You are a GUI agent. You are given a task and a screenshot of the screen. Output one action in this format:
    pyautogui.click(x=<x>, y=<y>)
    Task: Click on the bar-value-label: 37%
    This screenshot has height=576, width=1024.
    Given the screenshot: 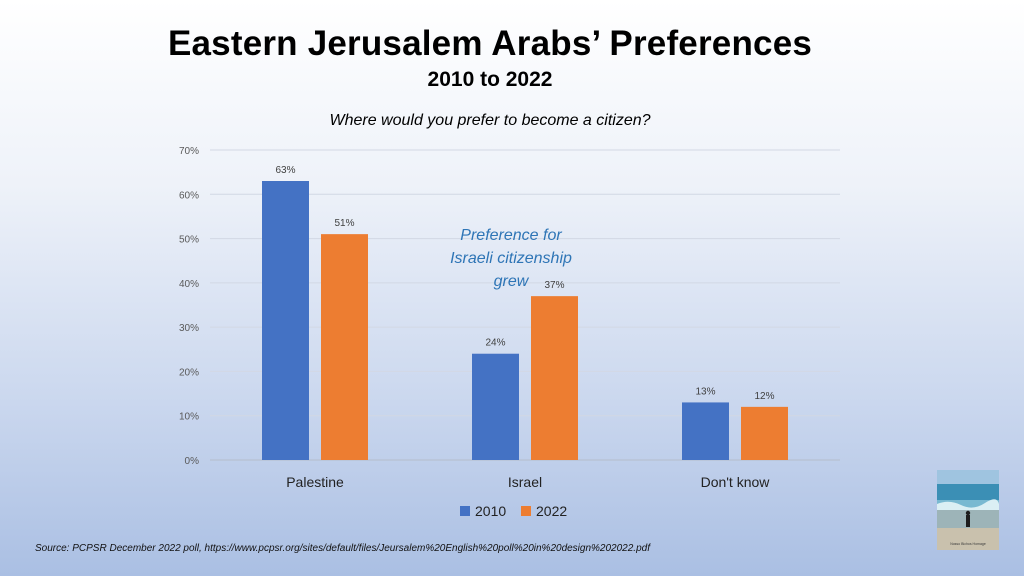 What is the action you would take?
    pyautogui.click(x=554, y=285)
    